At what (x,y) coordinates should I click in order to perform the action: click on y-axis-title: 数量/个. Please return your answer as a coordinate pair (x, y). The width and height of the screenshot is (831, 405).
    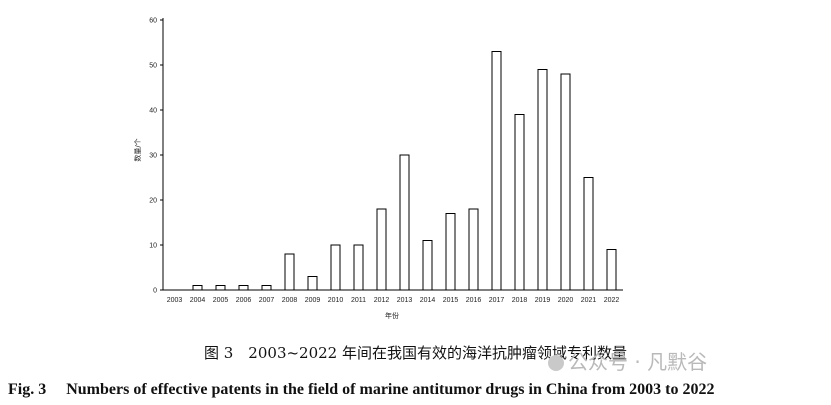
    Looking at the image, I should click on (137, 149).